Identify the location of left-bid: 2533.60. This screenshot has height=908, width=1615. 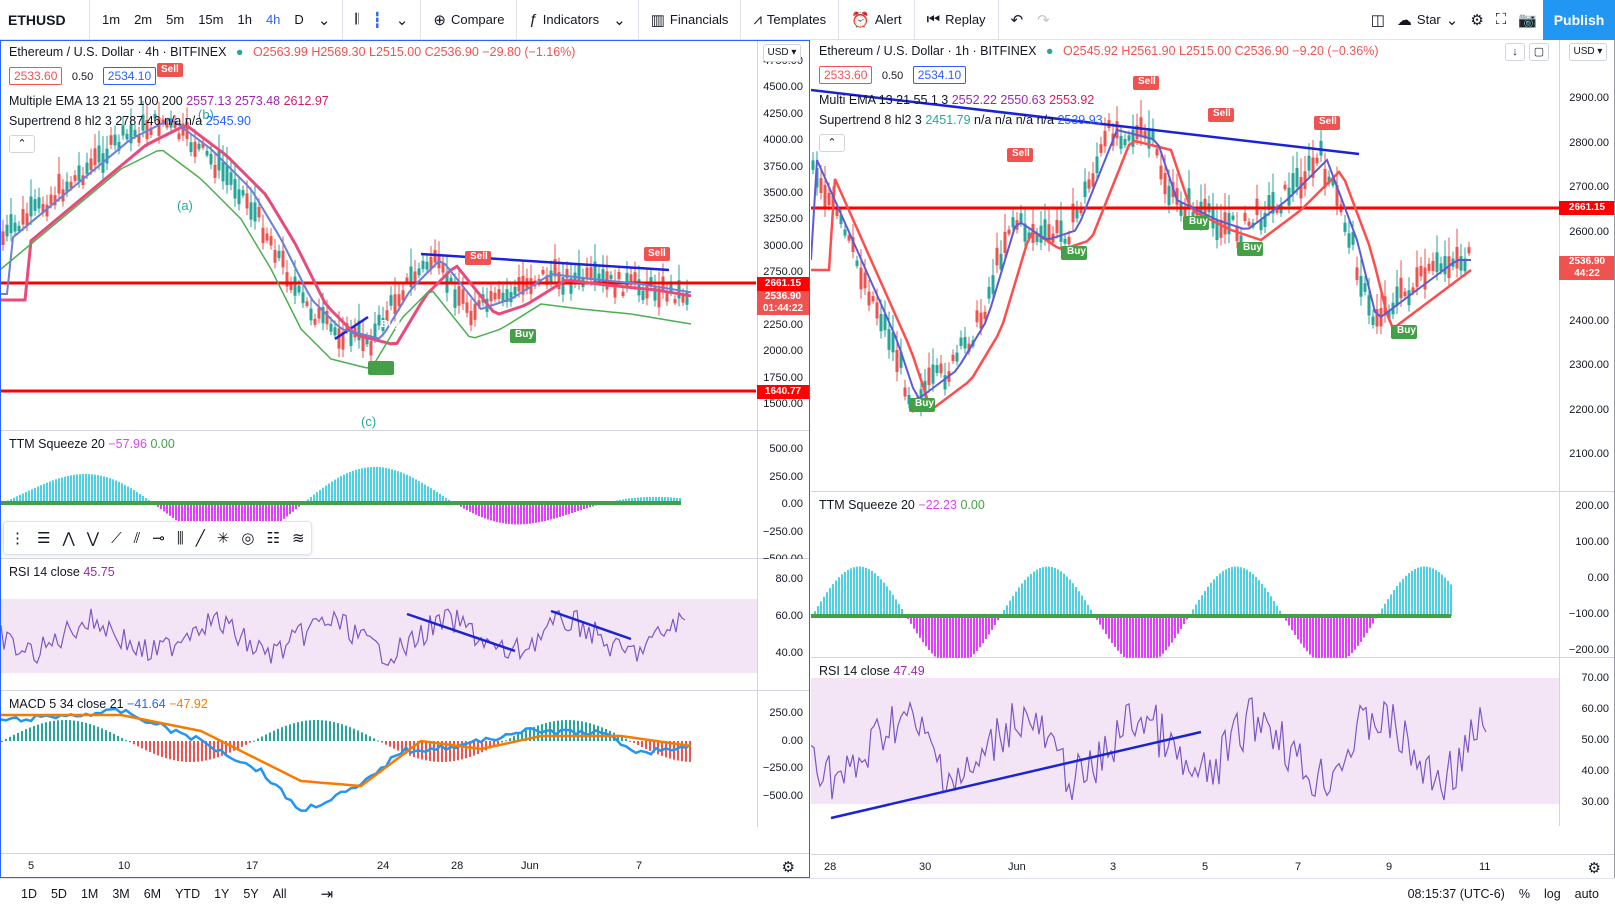
(36, 76).